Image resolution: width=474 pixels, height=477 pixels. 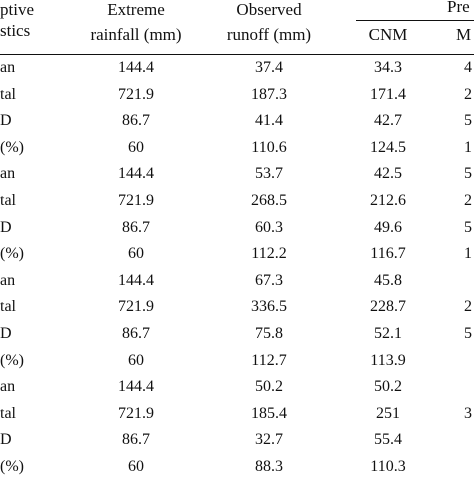 I want to click on header-m-partial: M, so click(x=464, y=34).